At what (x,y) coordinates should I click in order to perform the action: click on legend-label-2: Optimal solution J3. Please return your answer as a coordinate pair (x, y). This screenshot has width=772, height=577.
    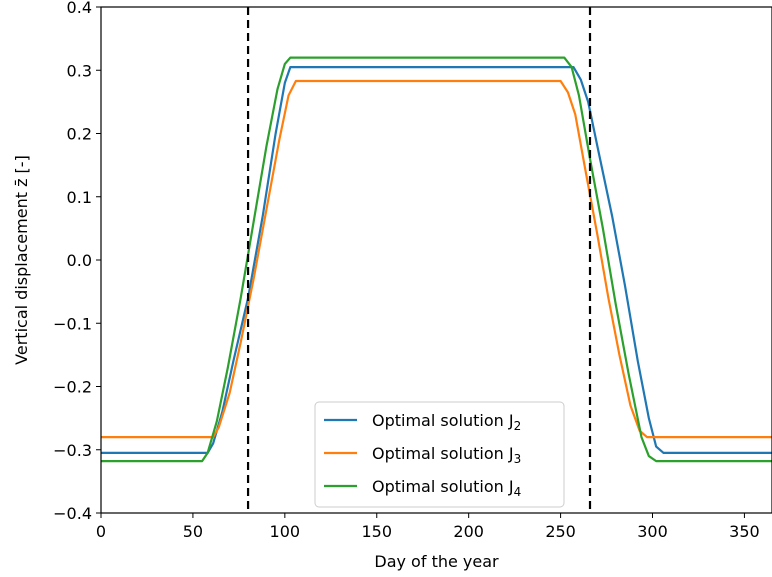
    Looking at the image, I should click on (446, 455).